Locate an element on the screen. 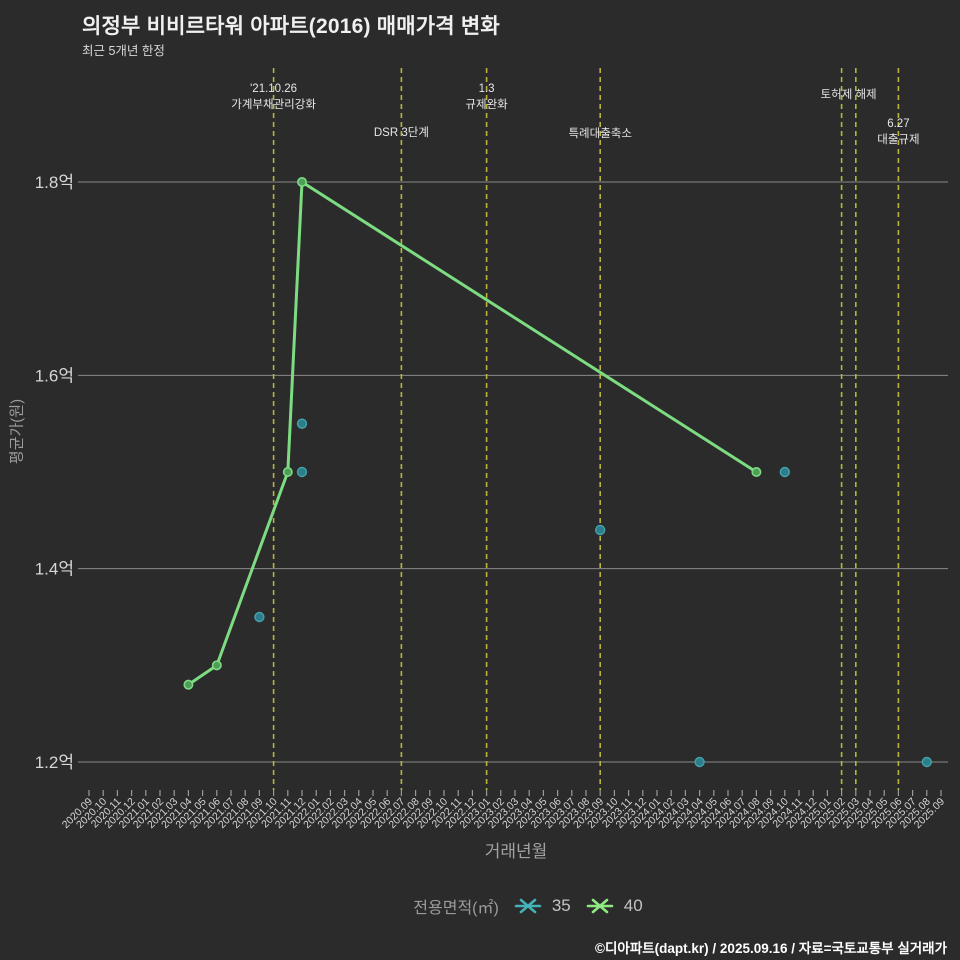 Image resolution: width=960 pixels, height=960 pixels. legend-item-35: 35 is located at coordinates (542, 906).